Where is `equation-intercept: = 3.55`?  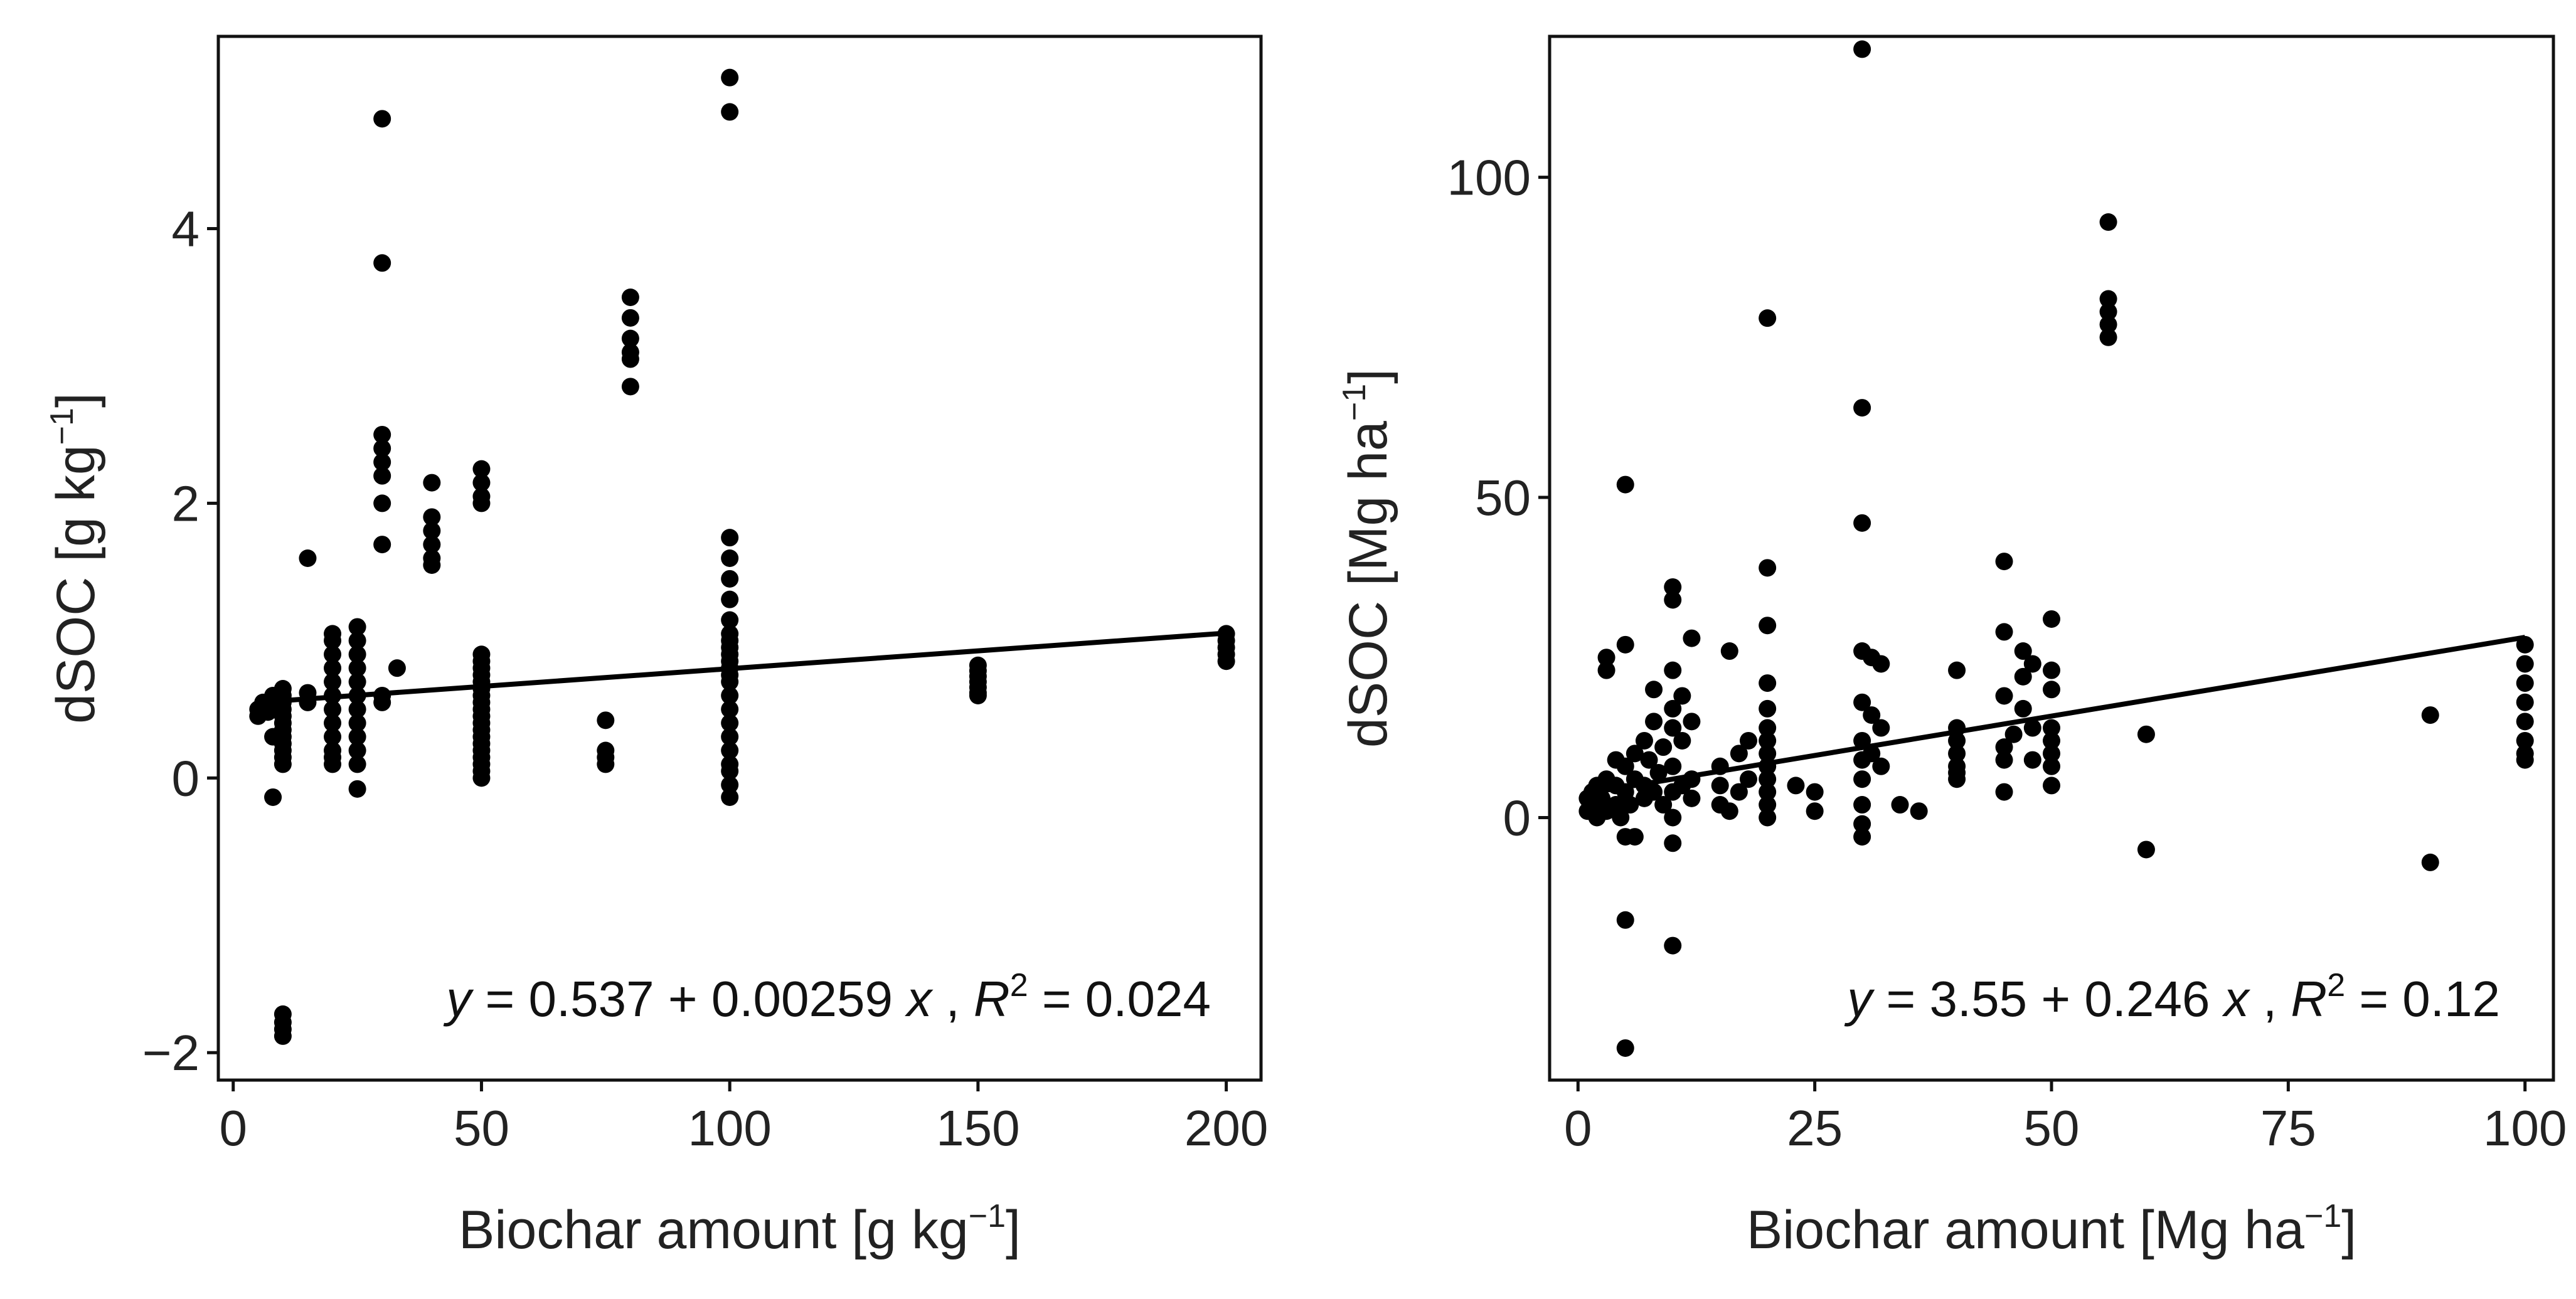
equation-intercept: = 3.55 is located at coordinates (1949, 999).